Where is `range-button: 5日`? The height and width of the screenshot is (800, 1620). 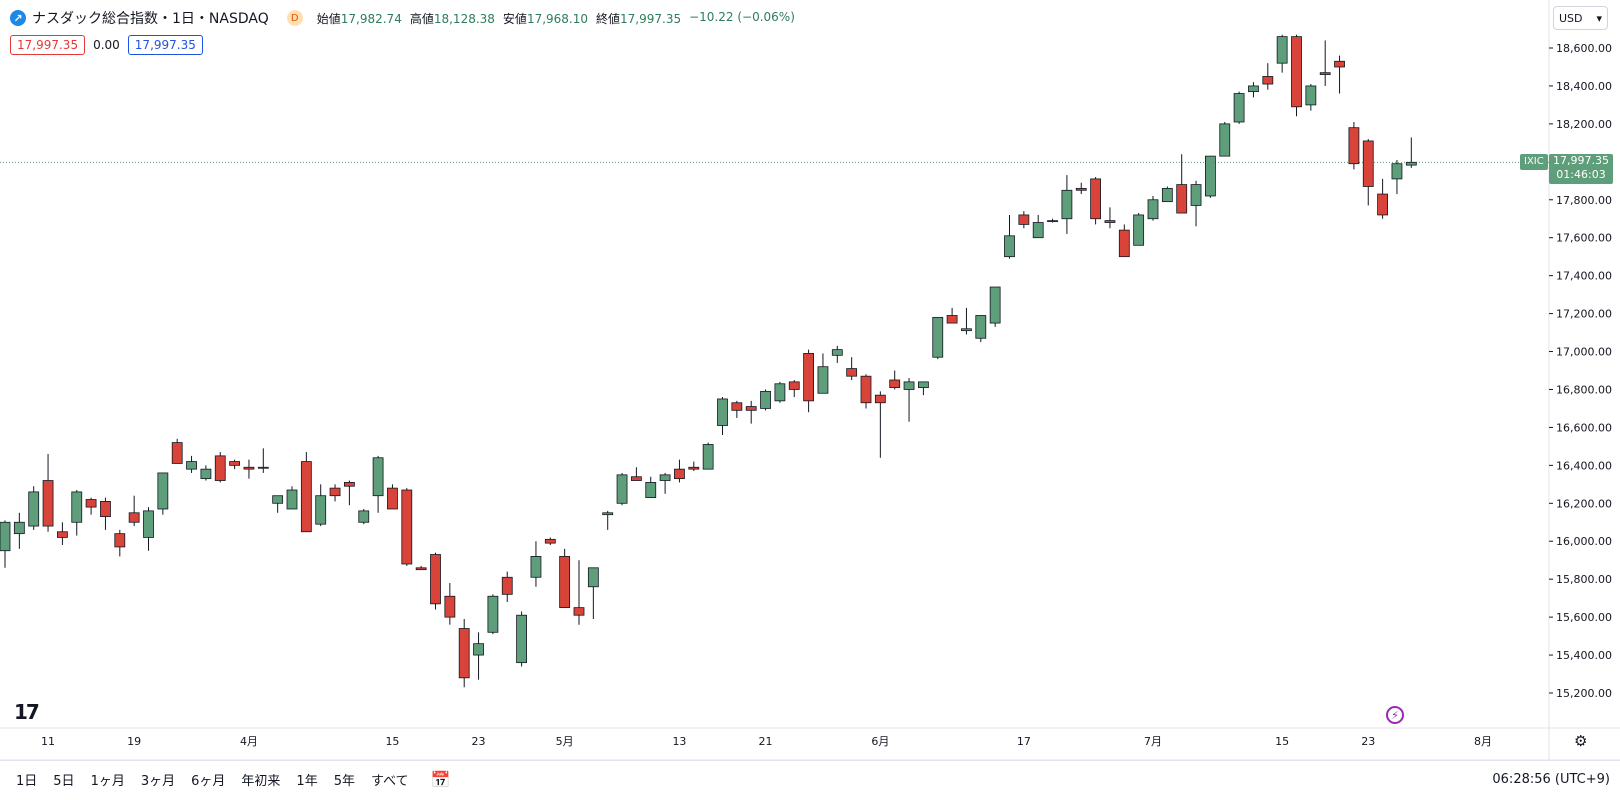
range-button: 5日 is located at coordinates (64, 781).